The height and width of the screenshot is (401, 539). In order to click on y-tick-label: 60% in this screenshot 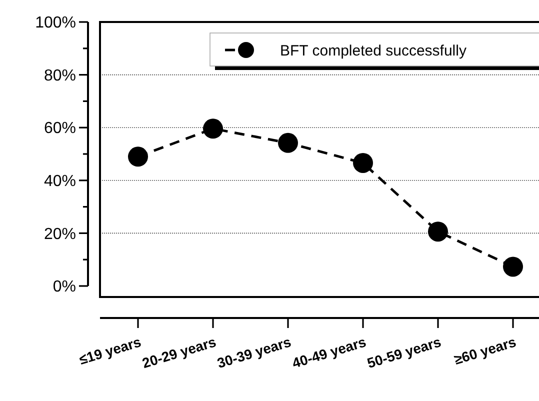, I will do `click(60, 129)`.